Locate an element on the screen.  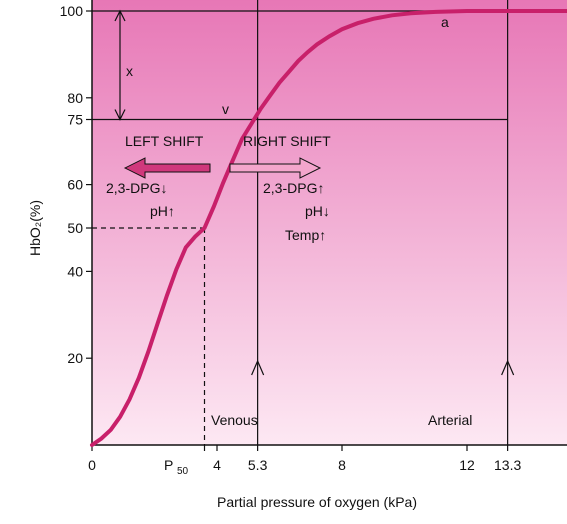
right-ph-label: pH↓ is located at coordinates (317, 211).